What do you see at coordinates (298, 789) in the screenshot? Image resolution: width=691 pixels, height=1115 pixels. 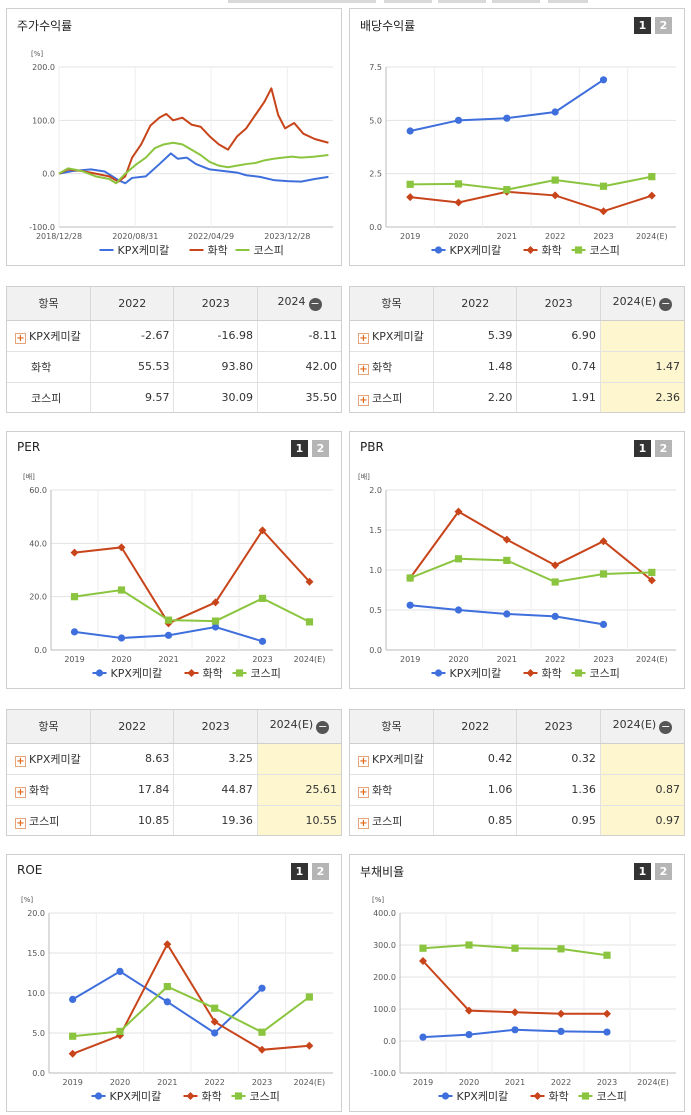 I see `cell: 25.61` at bounding box center [298, 789].